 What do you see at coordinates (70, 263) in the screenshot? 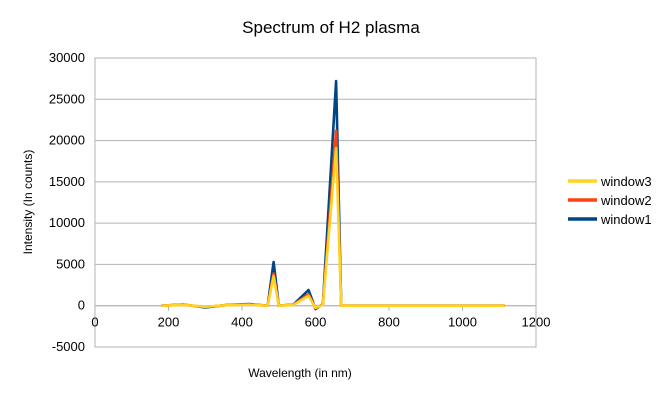
I see `y-tick-label: 5000` at bounding box center [70, 263].